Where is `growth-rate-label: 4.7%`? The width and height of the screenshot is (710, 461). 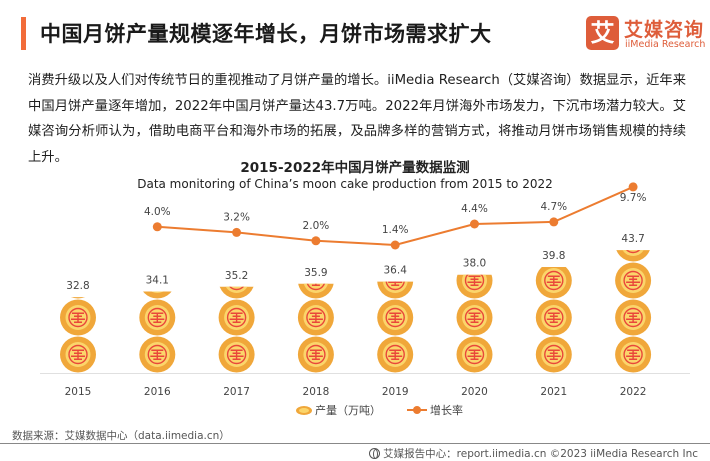 growth-rate-label: 4.7% is located at coordinates (553, 207).